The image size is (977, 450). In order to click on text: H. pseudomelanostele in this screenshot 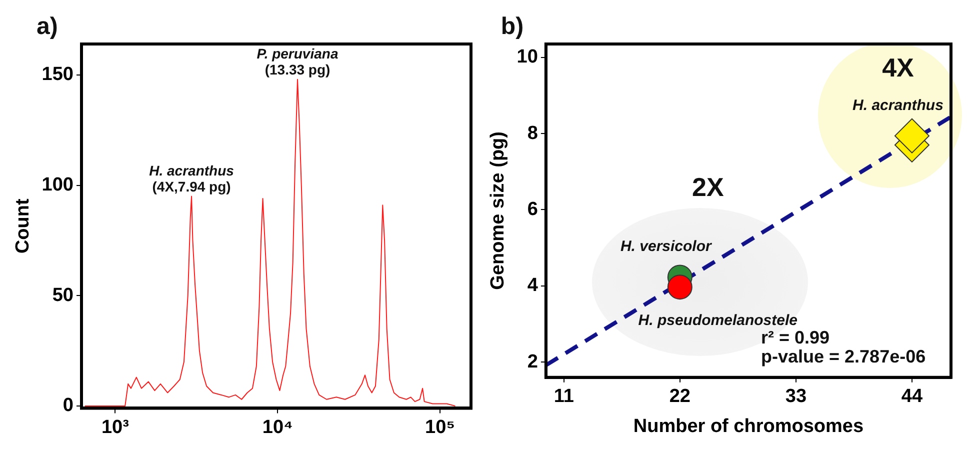, I will do `click(718, 321)`.